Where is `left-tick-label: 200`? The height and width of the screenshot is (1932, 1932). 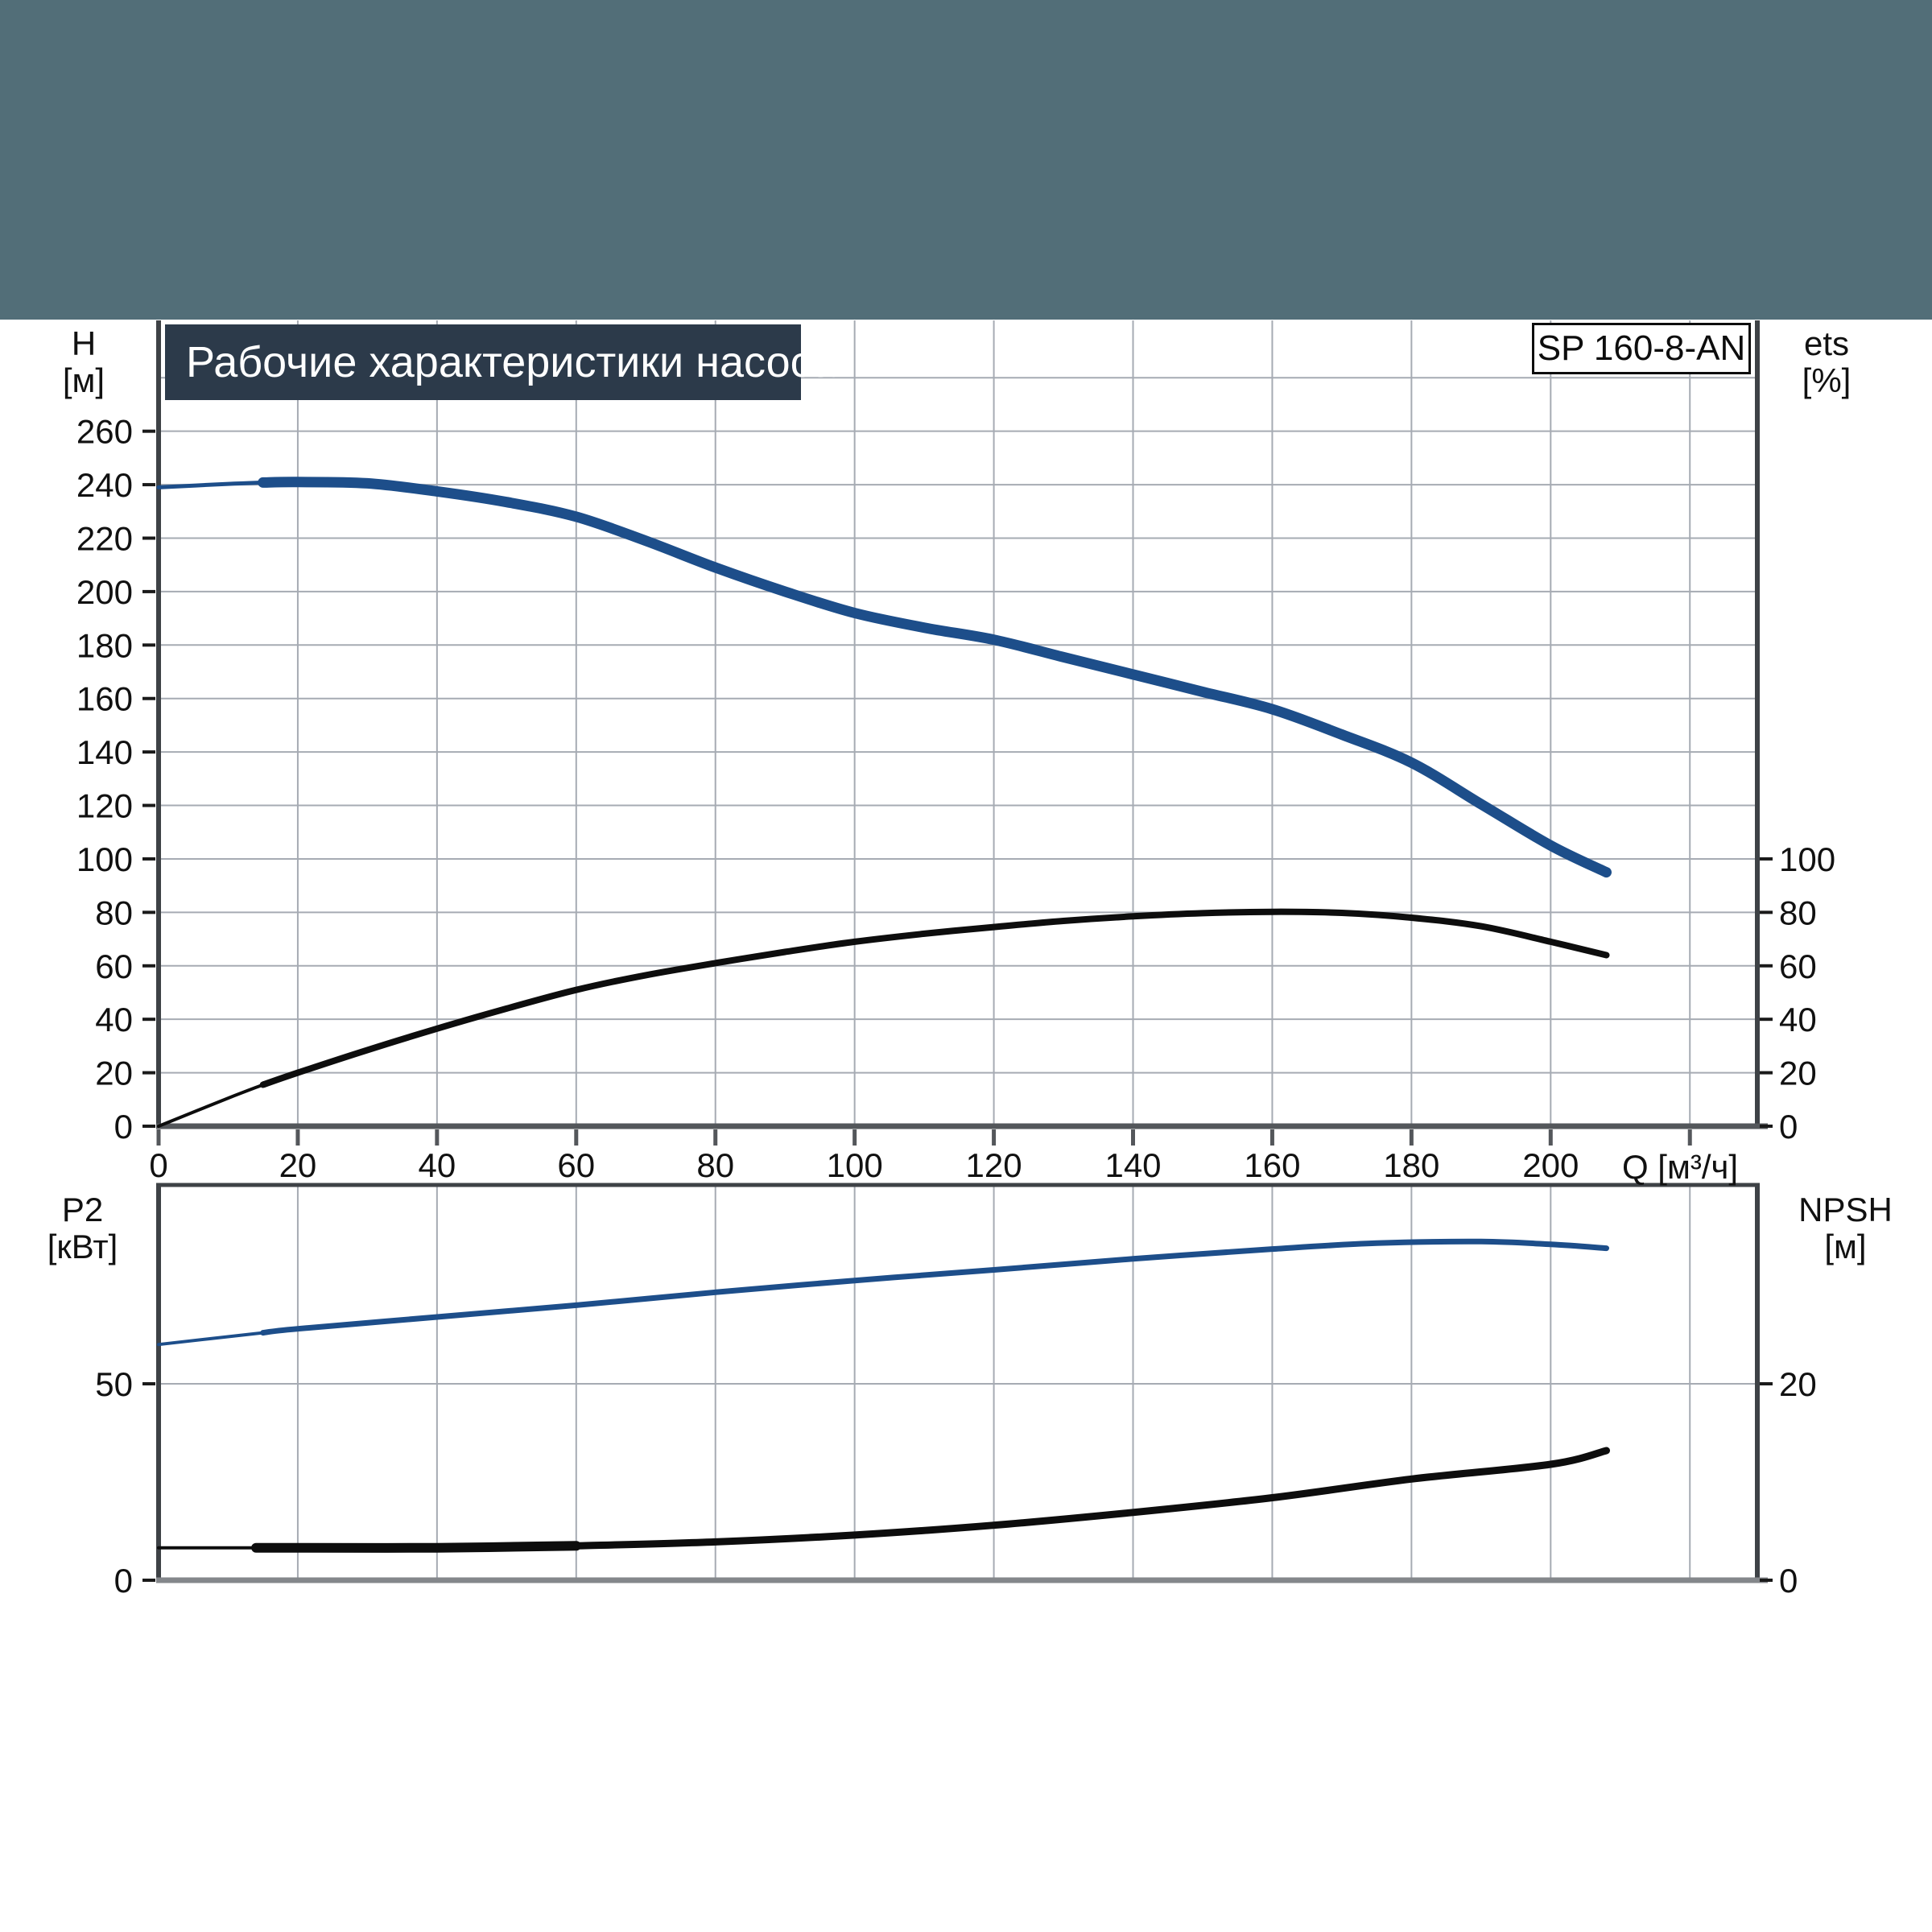 left-tick-label: 200 is located at coordinates (104, 592).